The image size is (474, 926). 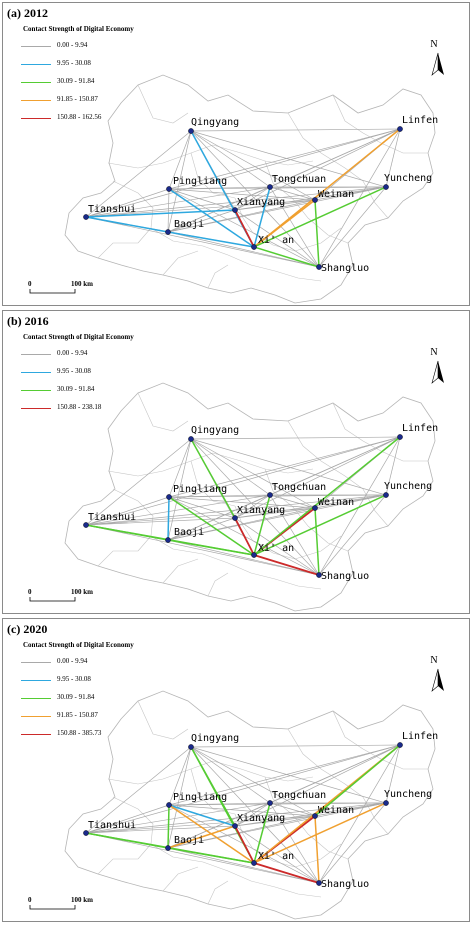 What do you see at coordinates (299, 795) in the screenshot?
I see `city-label: Tongchuan` at bounding box center [299, 795].